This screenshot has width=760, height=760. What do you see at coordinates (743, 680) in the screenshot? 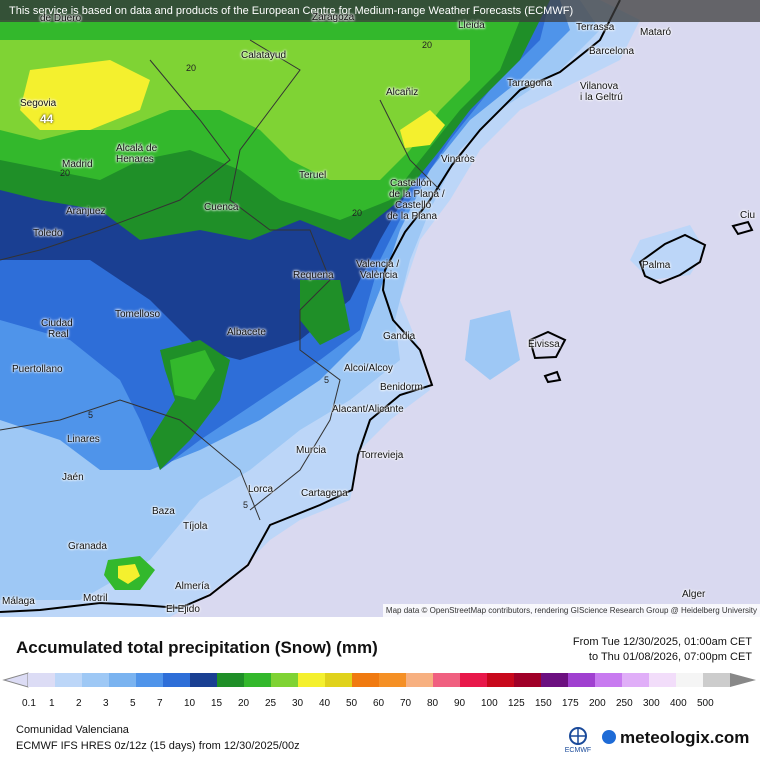
I see `scale-arrow-right` at bounding box center [743, 680].